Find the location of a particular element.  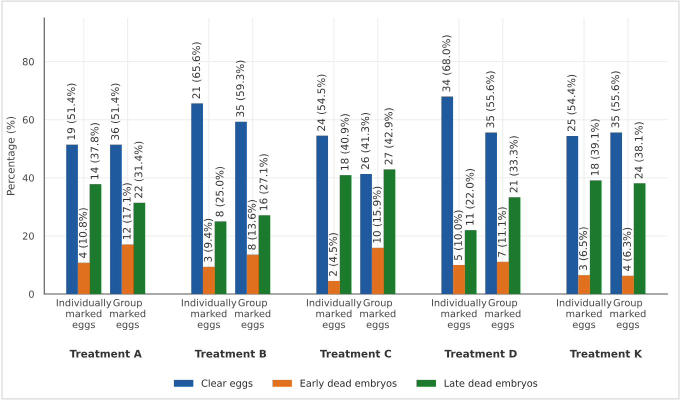

text: Treatment C is located at coordinates (356, 354).